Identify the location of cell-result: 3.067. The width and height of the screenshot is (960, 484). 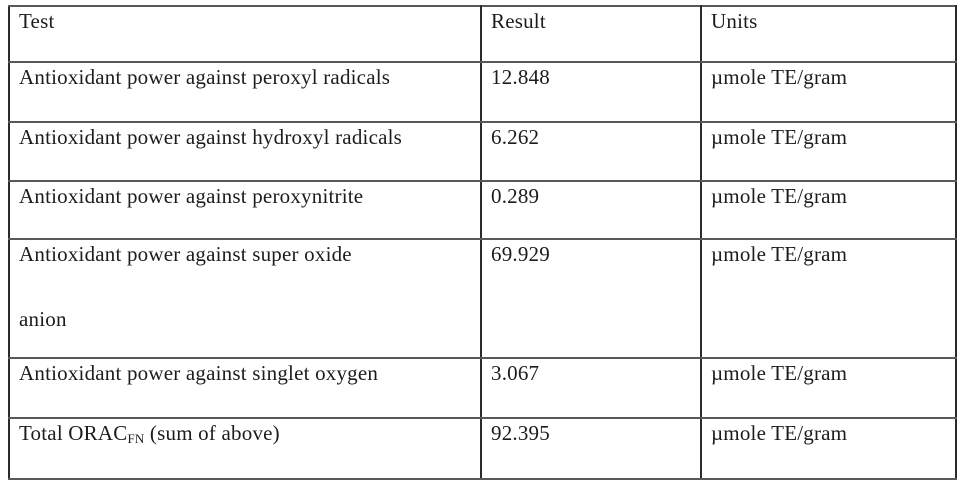
(591, 388).